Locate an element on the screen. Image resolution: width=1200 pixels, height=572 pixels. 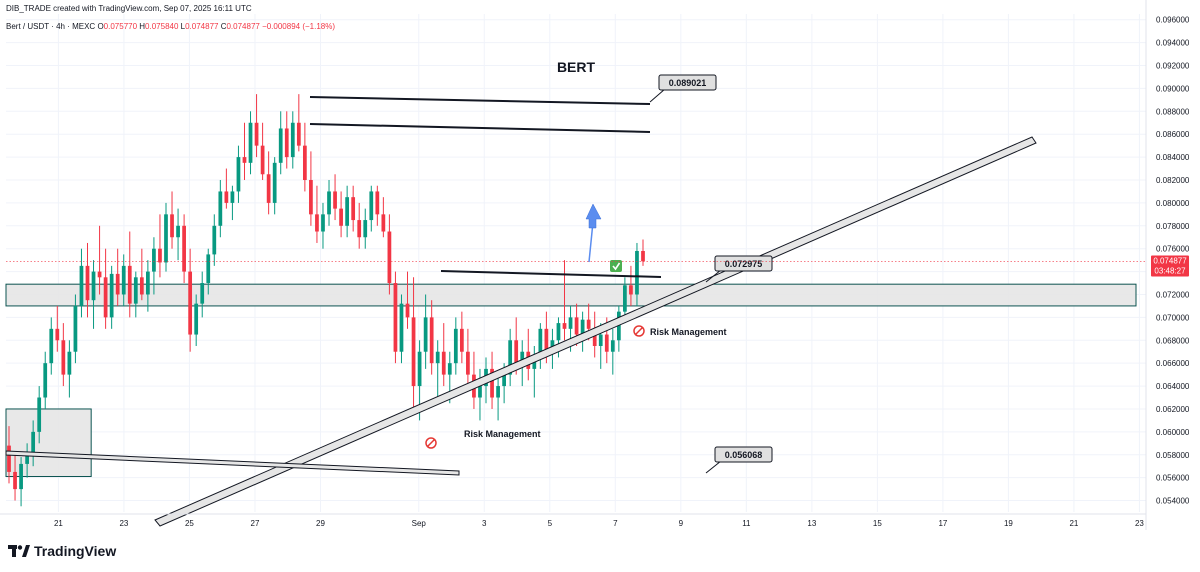
callout-label: 0.056068 is located at coordinates (744, 455).